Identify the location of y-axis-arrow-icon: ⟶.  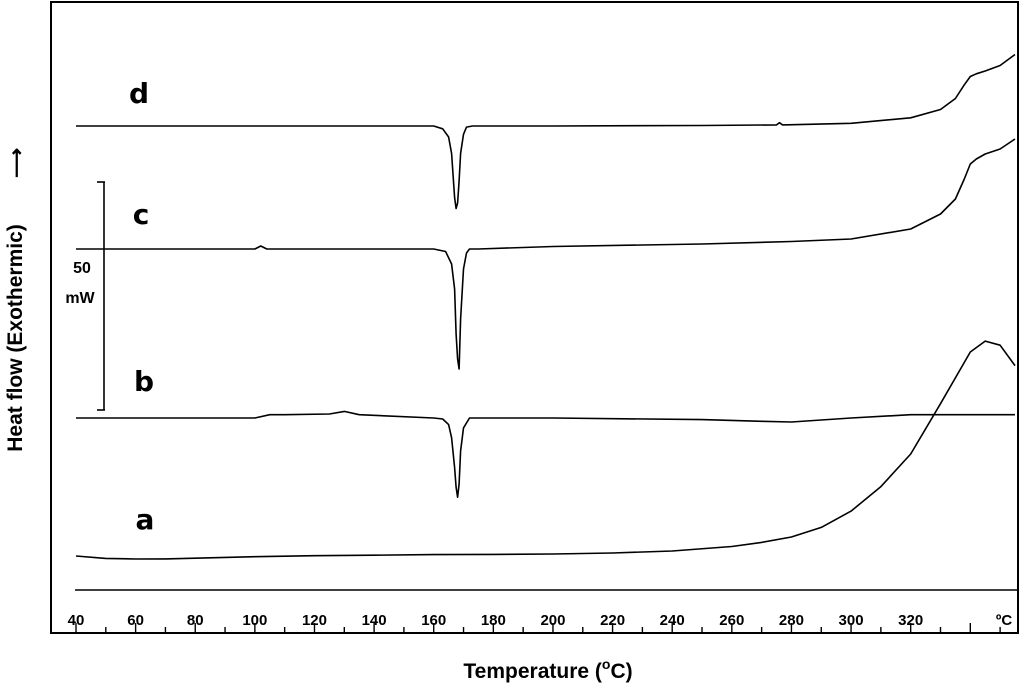
(16, 163).